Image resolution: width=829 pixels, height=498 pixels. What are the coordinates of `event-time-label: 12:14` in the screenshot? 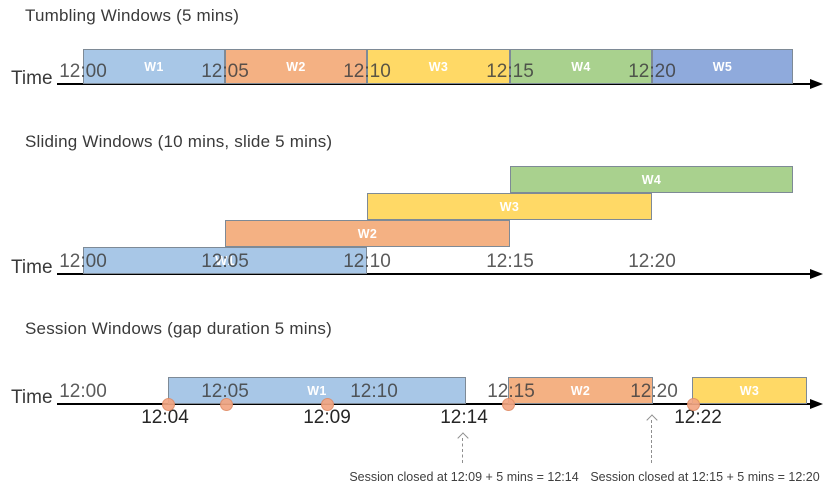 It's located at (464, 417).